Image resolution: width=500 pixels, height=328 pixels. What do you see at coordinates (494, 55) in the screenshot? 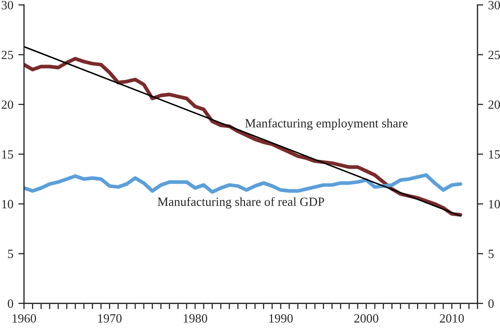
I see `y2-tick-label: 25` at bounding box center [494, 55].